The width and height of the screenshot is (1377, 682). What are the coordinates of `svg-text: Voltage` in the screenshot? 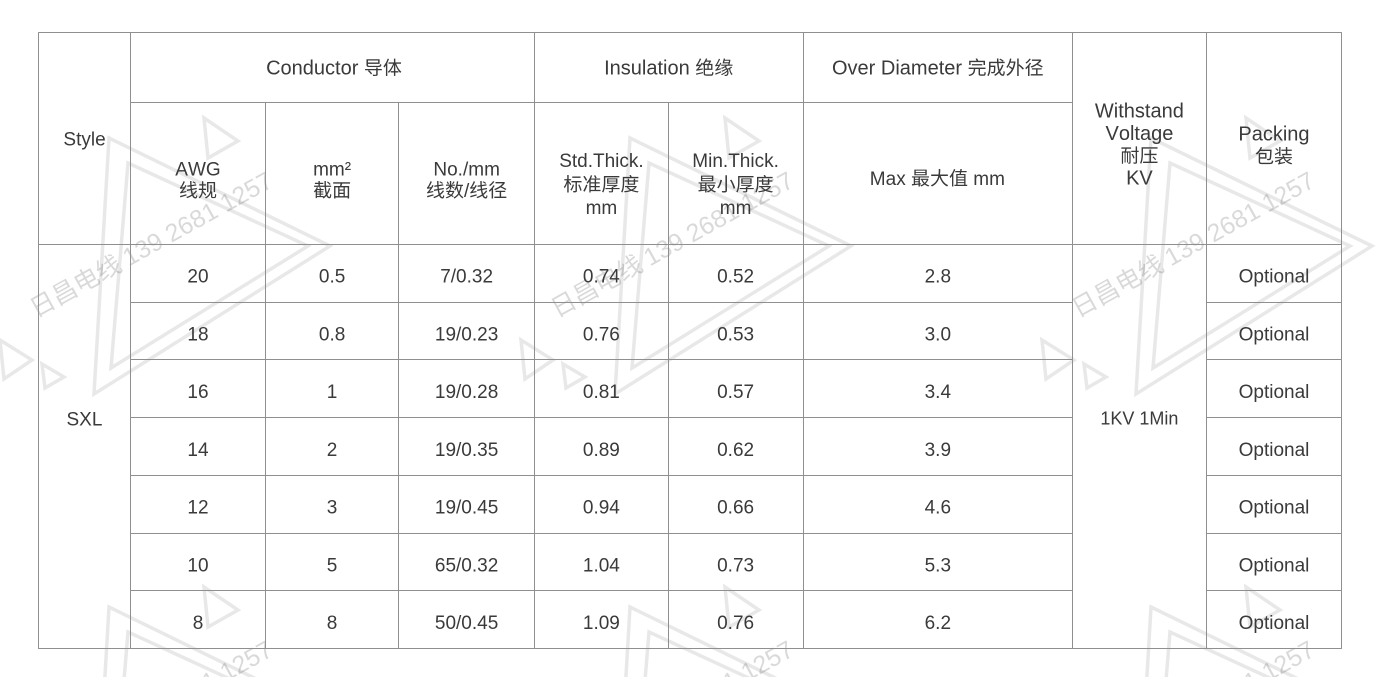 It's located at (1140, 134).